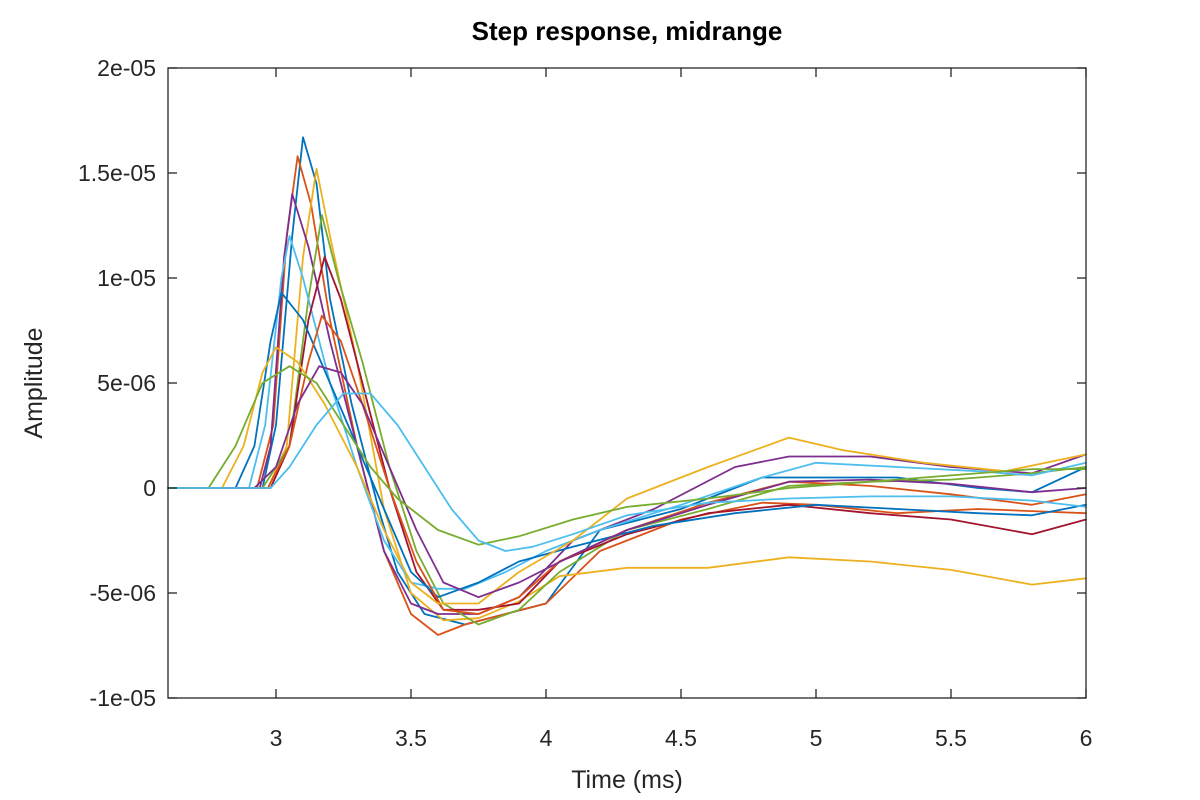  What do you see at coordinates (411, 738) in the screenshot?
I see `x-tick-label: 3.5` at bounding box center [411, 738].